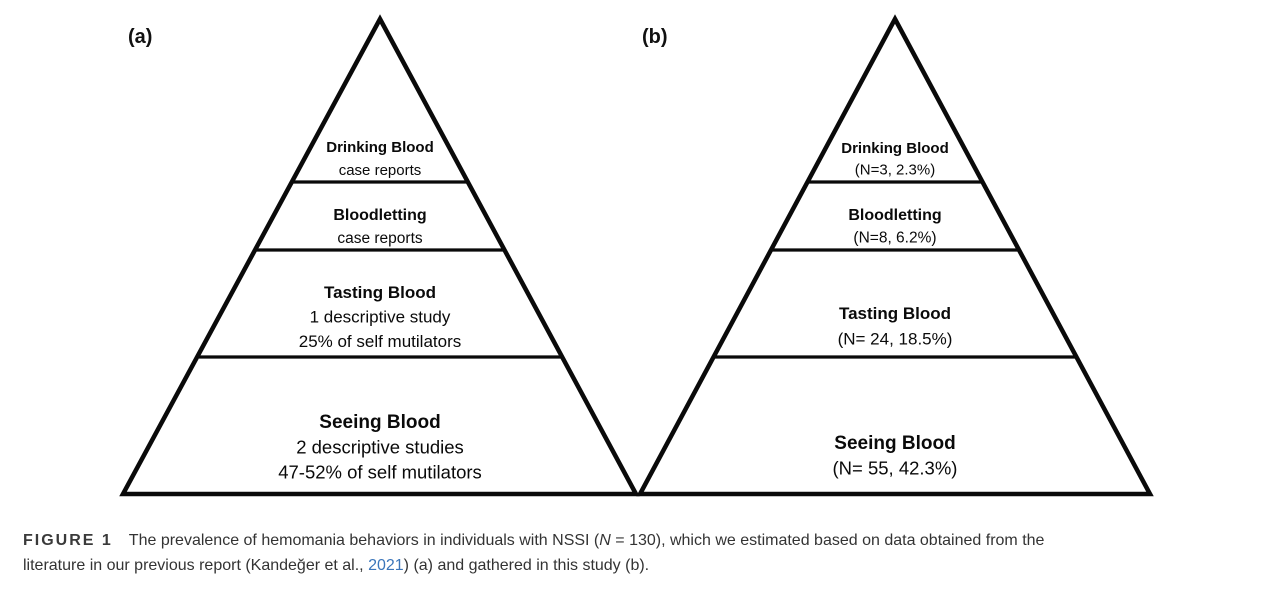 The width and height of the screenshot is (1285, 607). What do you see at coordinates (895, 170) in the screenshot?
I see `pyramid-b-tier1-line: (N=3, 2.3%)` at bounding box center [895, 170].